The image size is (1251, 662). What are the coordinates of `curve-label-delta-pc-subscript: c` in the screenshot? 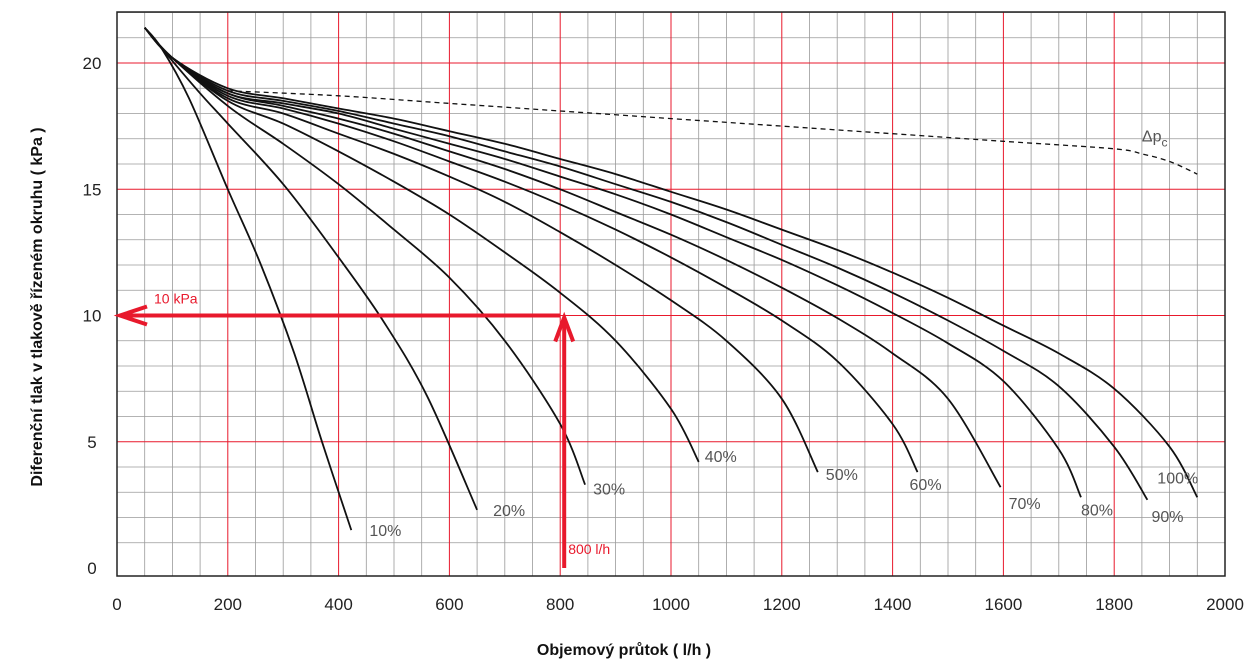 It's located at (1164, 142).